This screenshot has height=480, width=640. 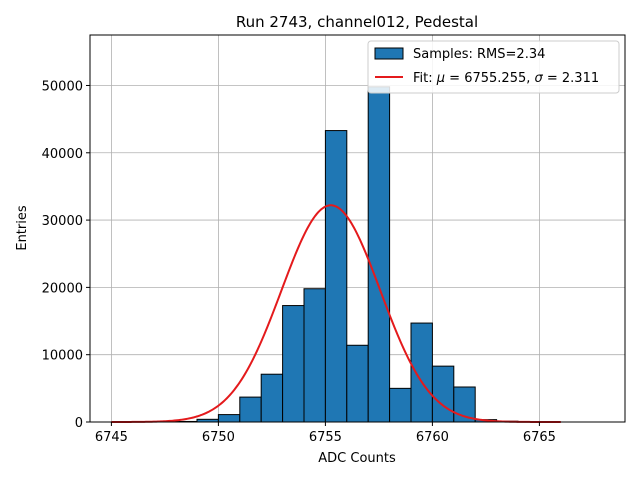 What do you see at coordinates (62, 356) in the screenshot?
I see `y-tick-label: 10000` at bounding box center [62, 356].